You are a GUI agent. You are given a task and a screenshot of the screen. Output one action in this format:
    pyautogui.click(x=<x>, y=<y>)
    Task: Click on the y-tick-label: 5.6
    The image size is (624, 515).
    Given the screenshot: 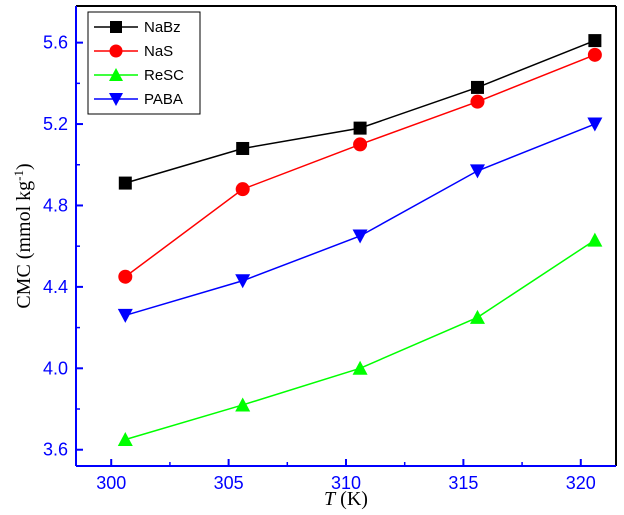 What is the action you would take?
    pyautogui.click(x=55, y=43)
    